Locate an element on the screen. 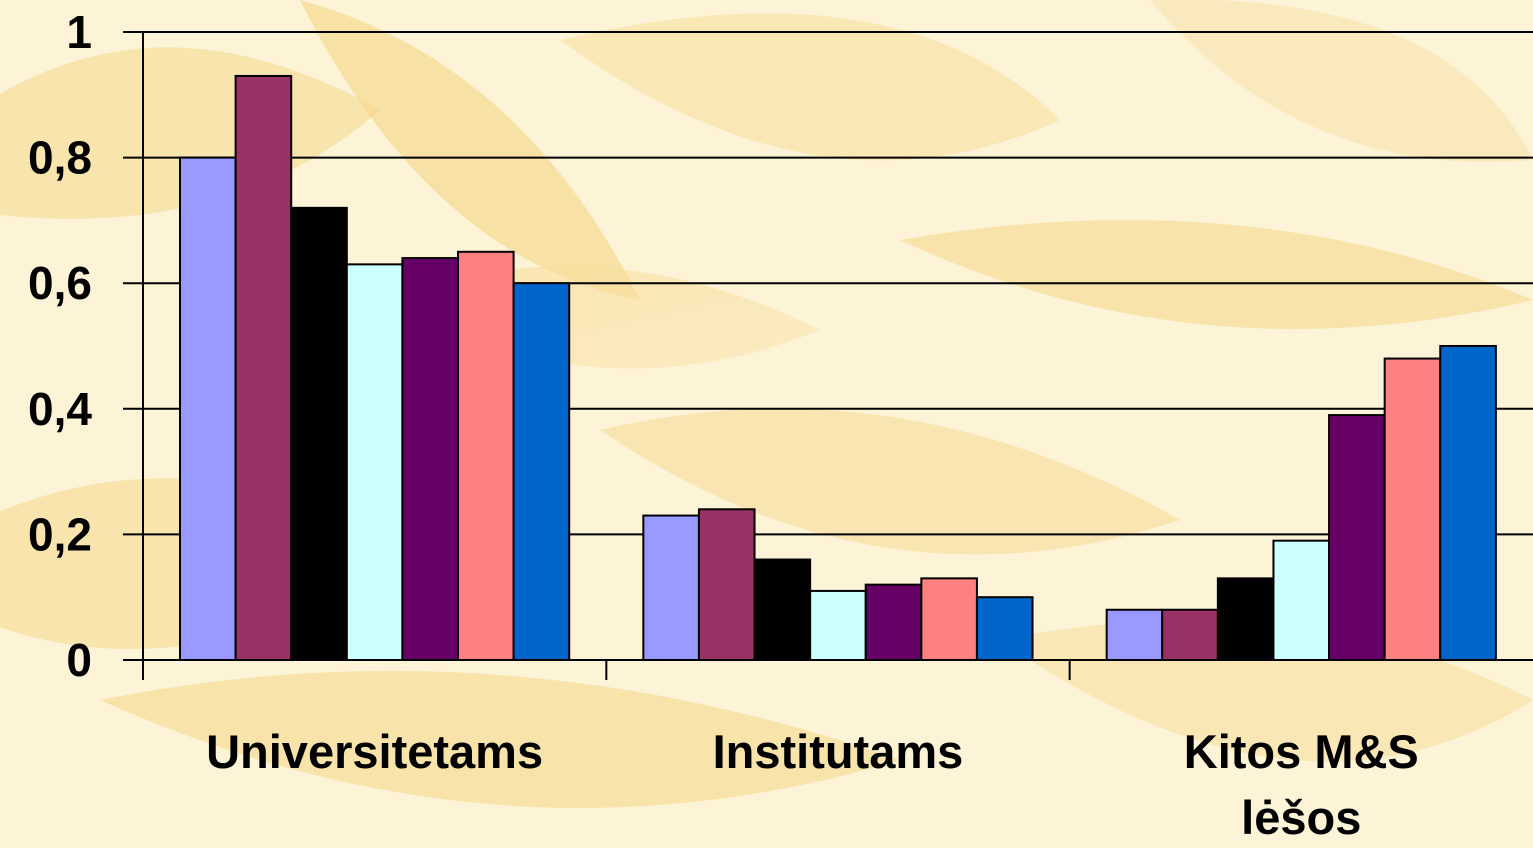 This screenshot has width=1533, height=848. category-labels: Universitetams Institutams Kitos M&S lėšos is located at coordinates (812, 784).